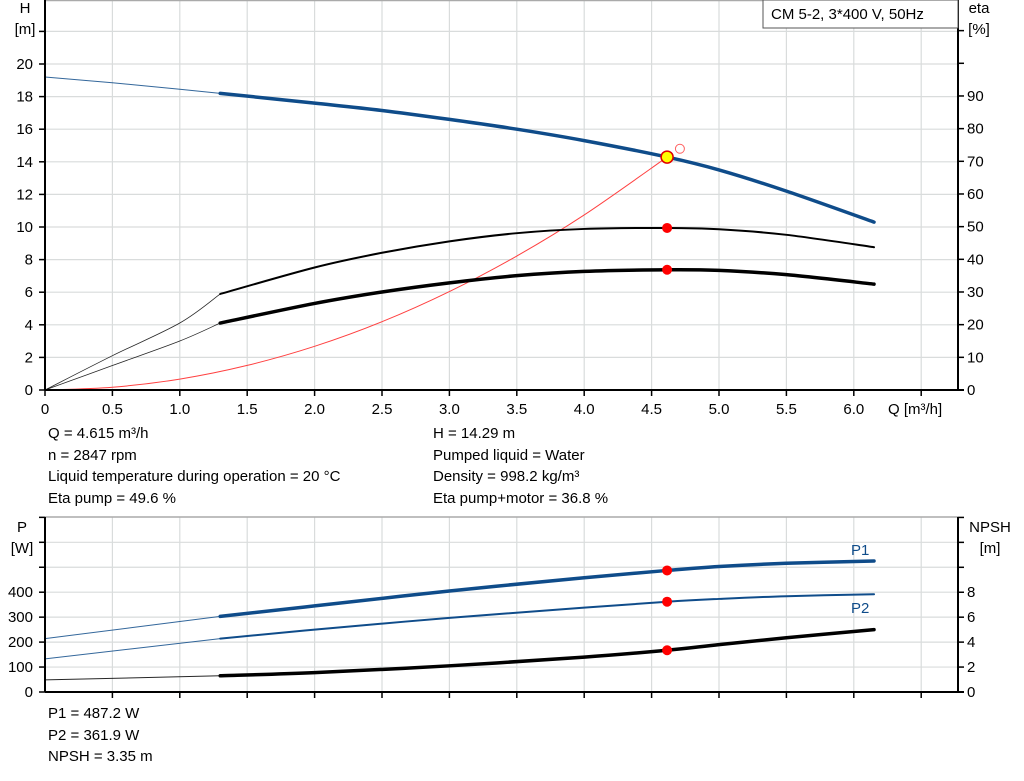  What do you see at coordinates (29, 260) in the screenshot?
I see `y-tick-label-left: 8` at bounding box center [29, 260].